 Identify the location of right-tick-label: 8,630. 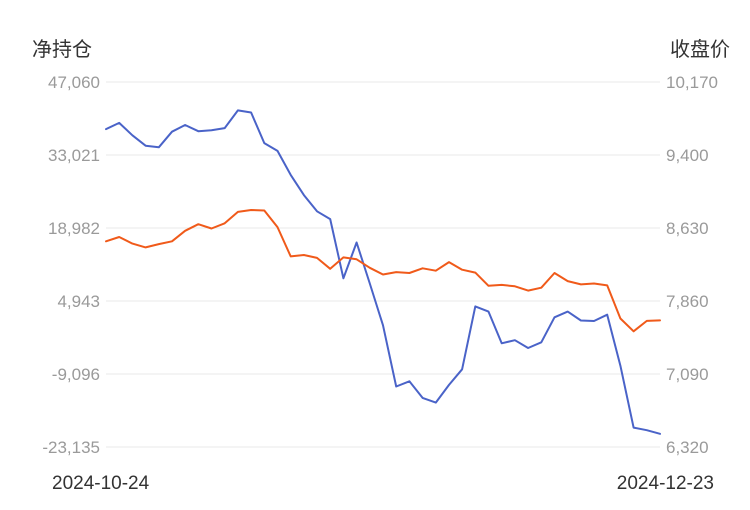
(687, 228).